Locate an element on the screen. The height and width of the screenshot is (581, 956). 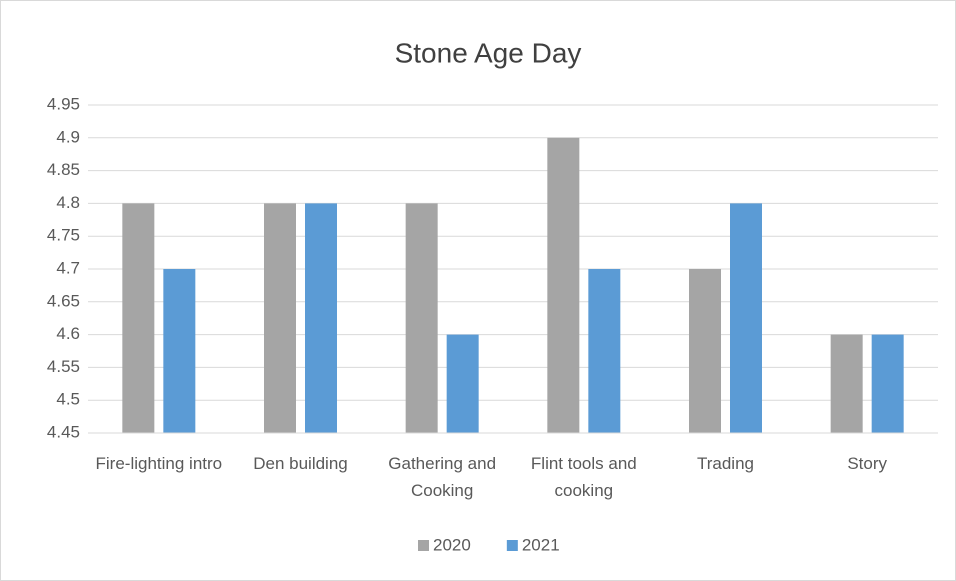
y-tick-label: 4.7 is located at coordinates (68, 267).